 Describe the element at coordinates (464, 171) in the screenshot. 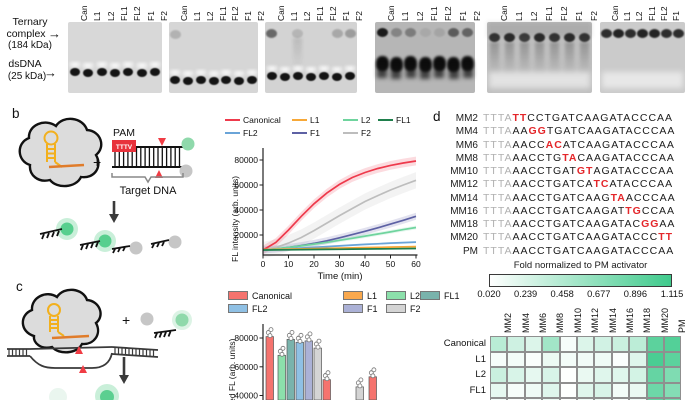

I see `sequence-label: MM10` at that location.